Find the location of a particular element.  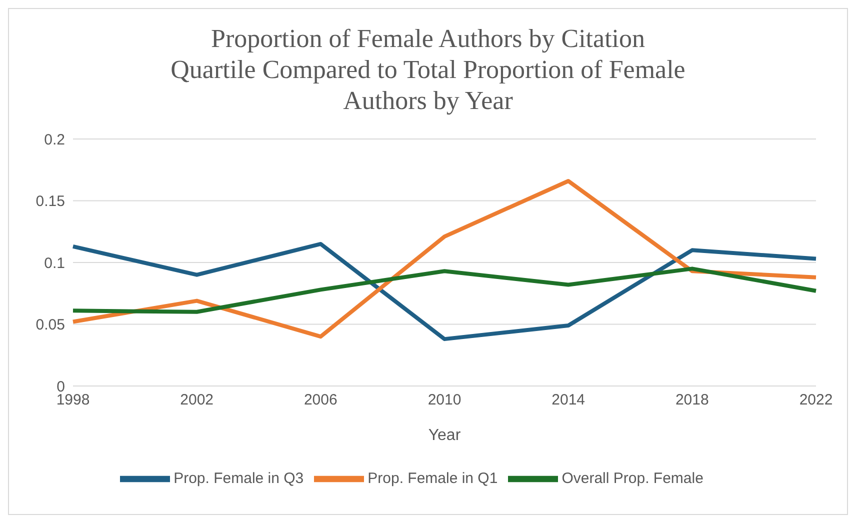

line-series is located at coordinates (444, 290).